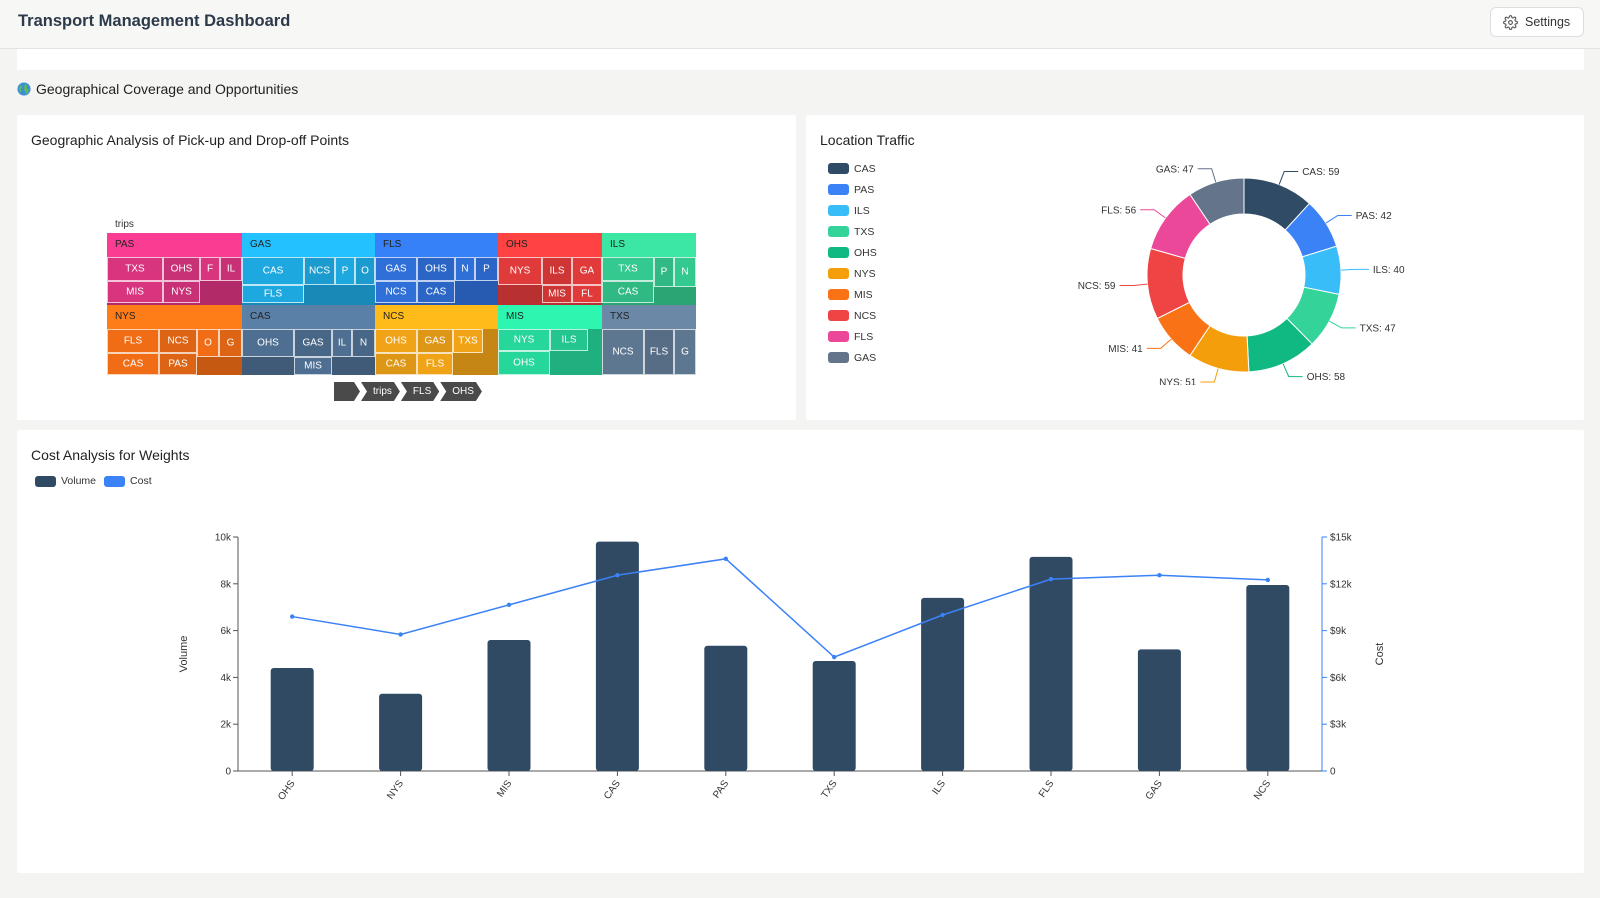 This screenshot has height=898, width=1600. What do you see at coordinates (1268, 677) in the screenshot?
I see `bar-ncs` at bounding box center [1268, 677].